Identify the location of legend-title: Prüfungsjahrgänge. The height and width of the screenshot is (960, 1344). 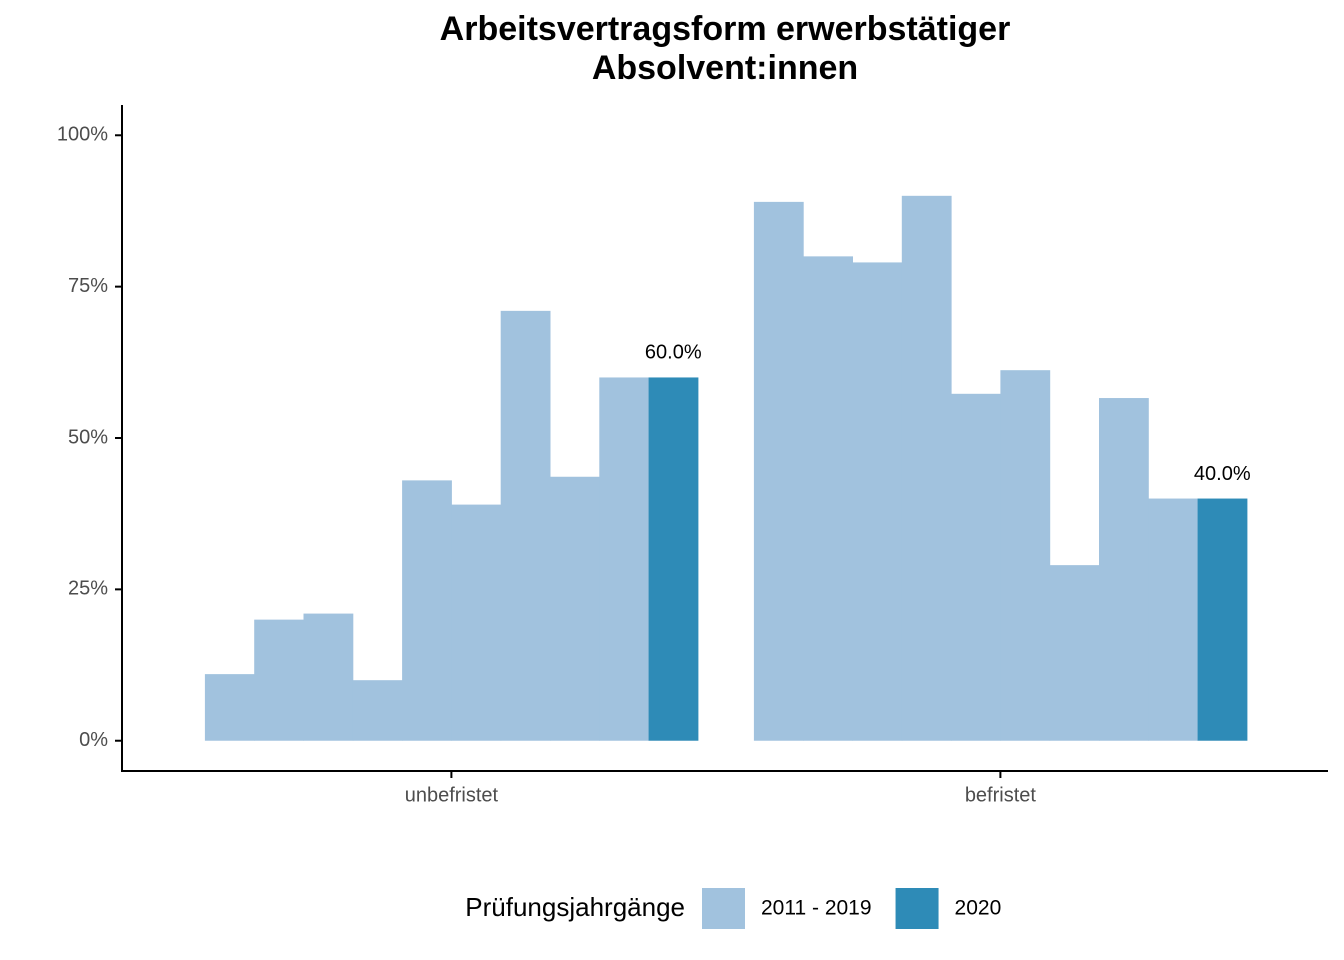
(575, 907).